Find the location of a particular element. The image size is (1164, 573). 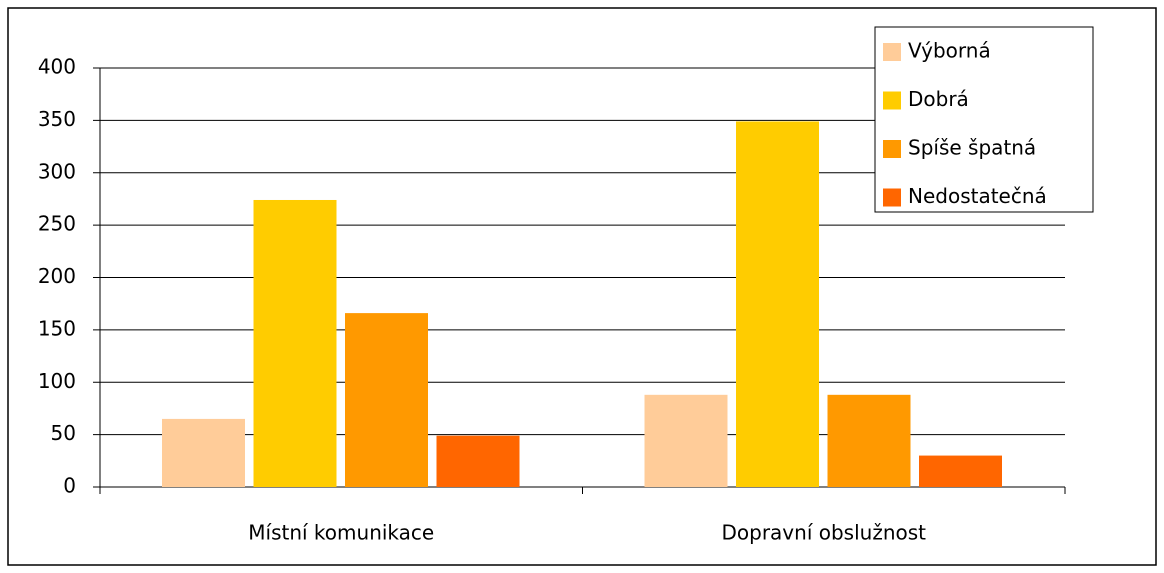

legend-label: Výborná is located at coordinates (949, 51).